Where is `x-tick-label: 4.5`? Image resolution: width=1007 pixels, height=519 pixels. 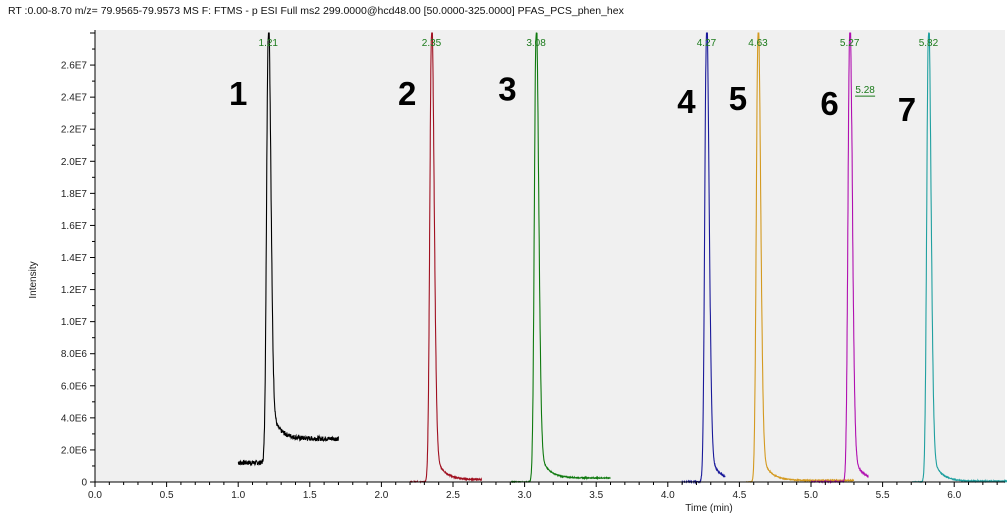 x-tick-label: 4.5 is located at coordinates (739, 495).